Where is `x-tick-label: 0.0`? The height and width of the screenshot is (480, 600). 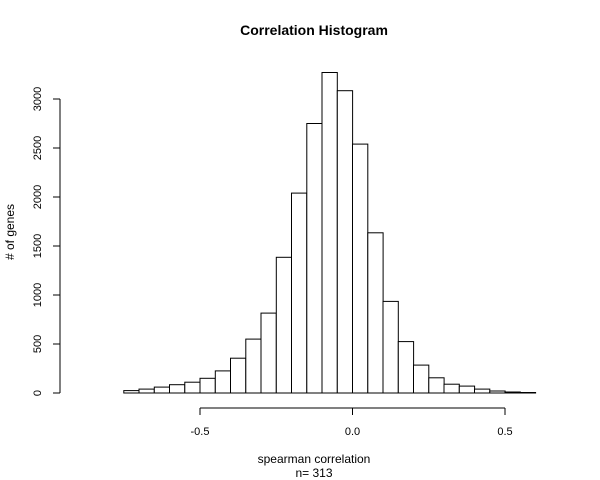 x-tick-label: 0.0 is located at coordinates (352, 432).